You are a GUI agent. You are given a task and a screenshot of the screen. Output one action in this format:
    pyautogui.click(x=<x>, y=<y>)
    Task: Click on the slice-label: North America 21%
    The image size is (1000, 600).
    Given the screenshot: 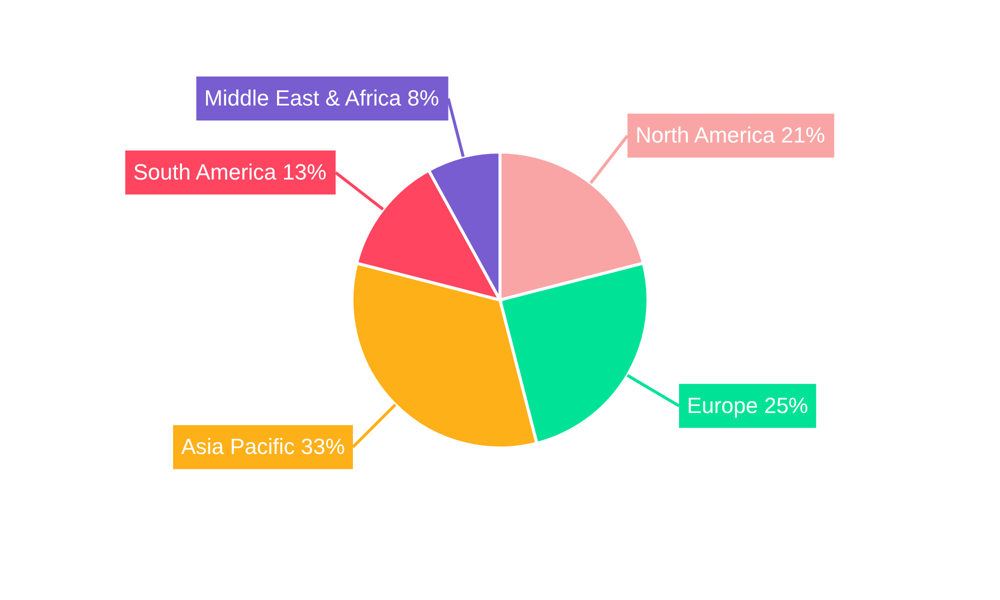 What is the action you would take?
    pyautogui.click(x=730, y=135)
    